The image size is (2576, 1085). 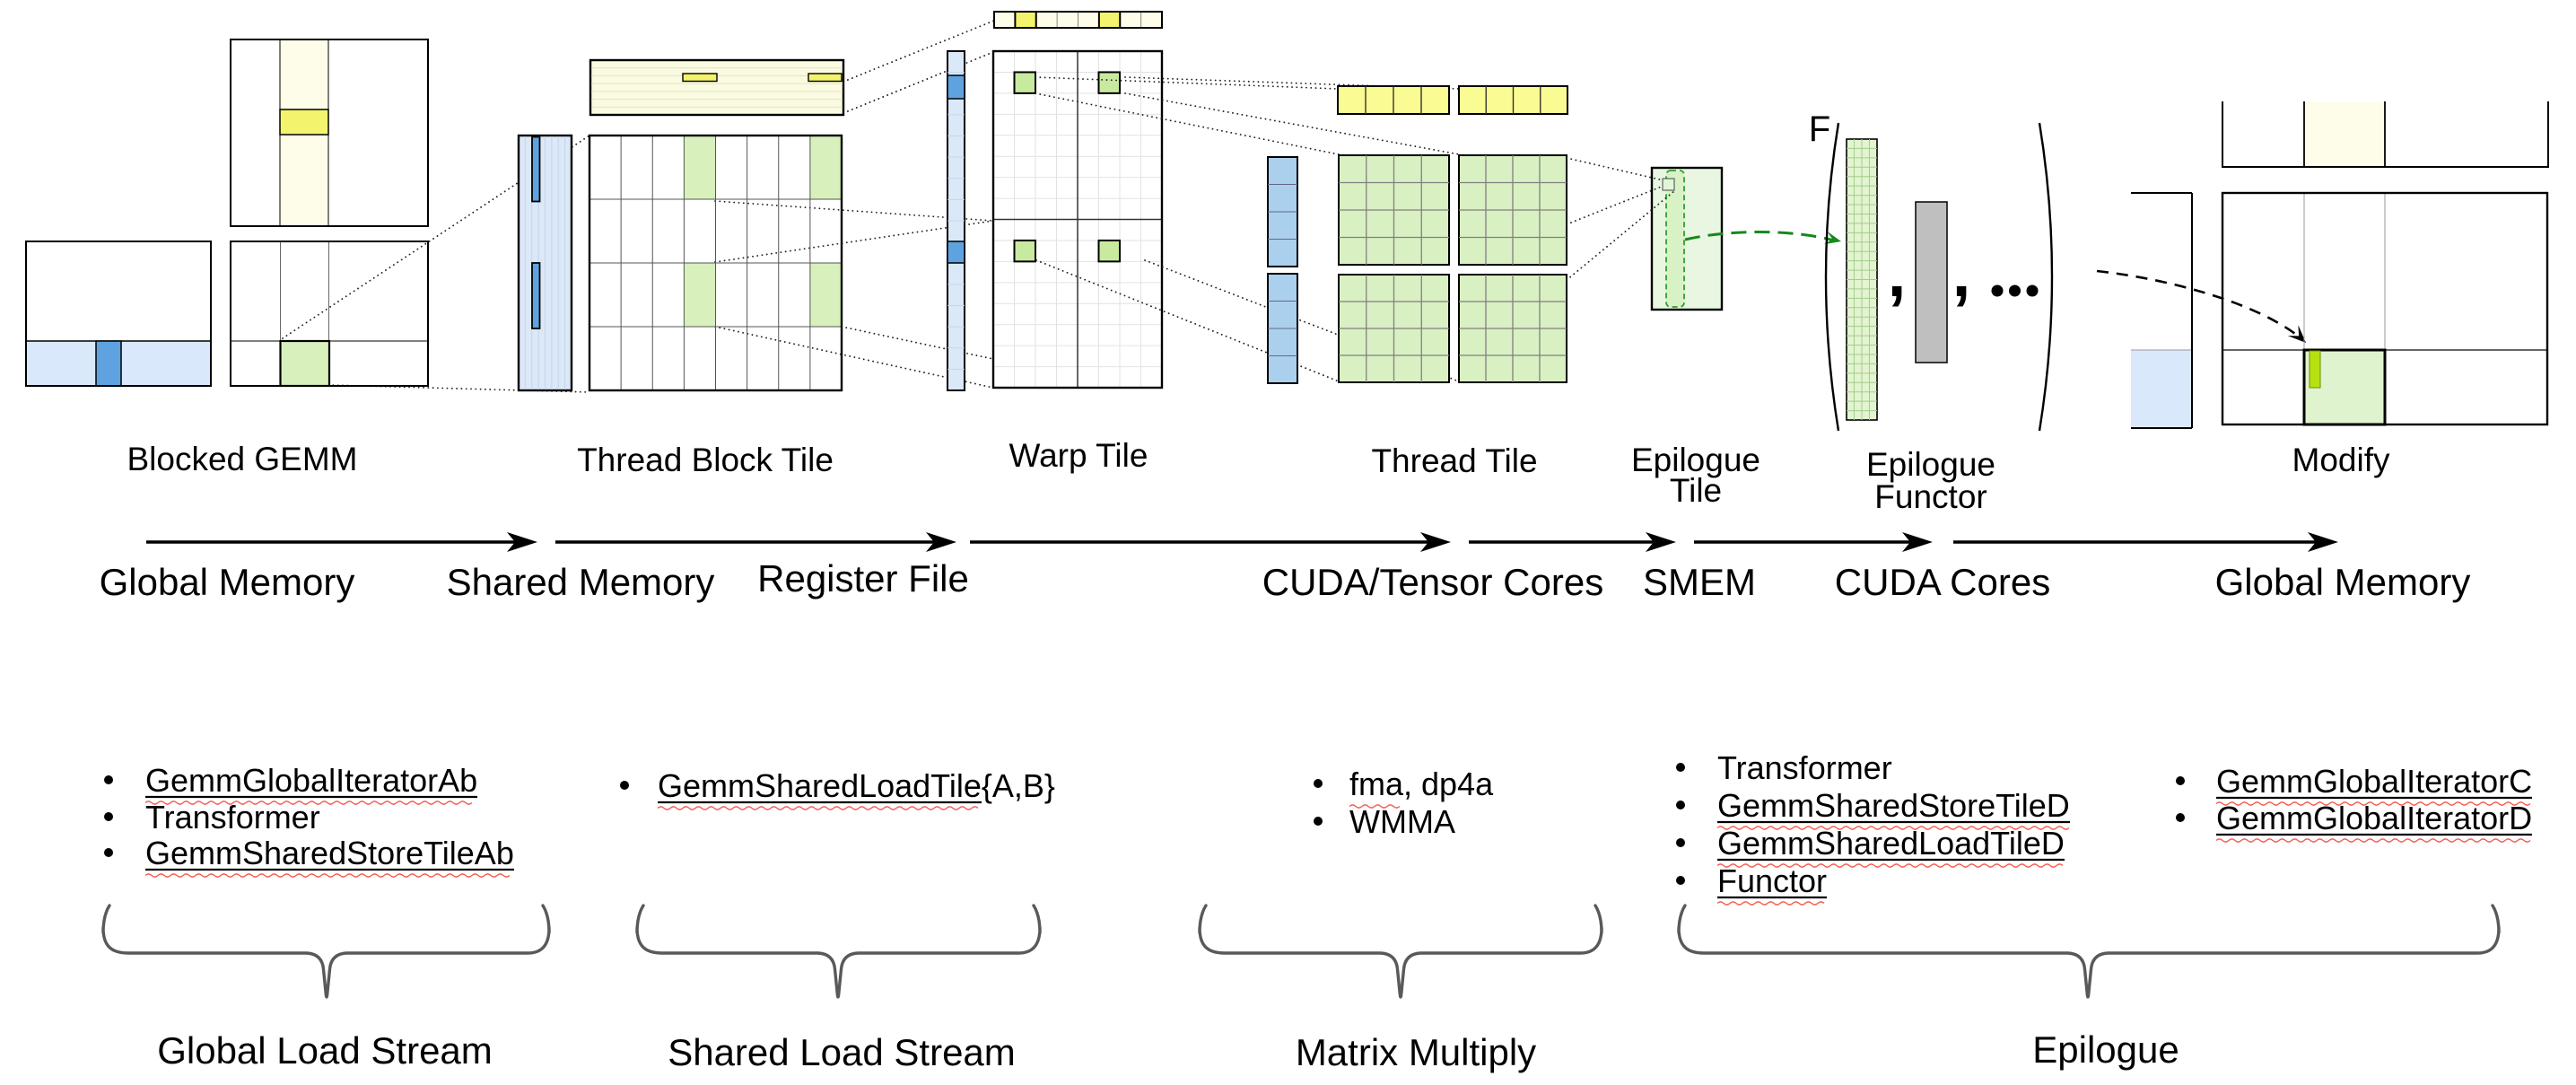 What do you see at coordinates (2374, 781) in the screenshot?
I see `svg-text: GemmGlobalIteratorC` at bounding box center [2374, 781].